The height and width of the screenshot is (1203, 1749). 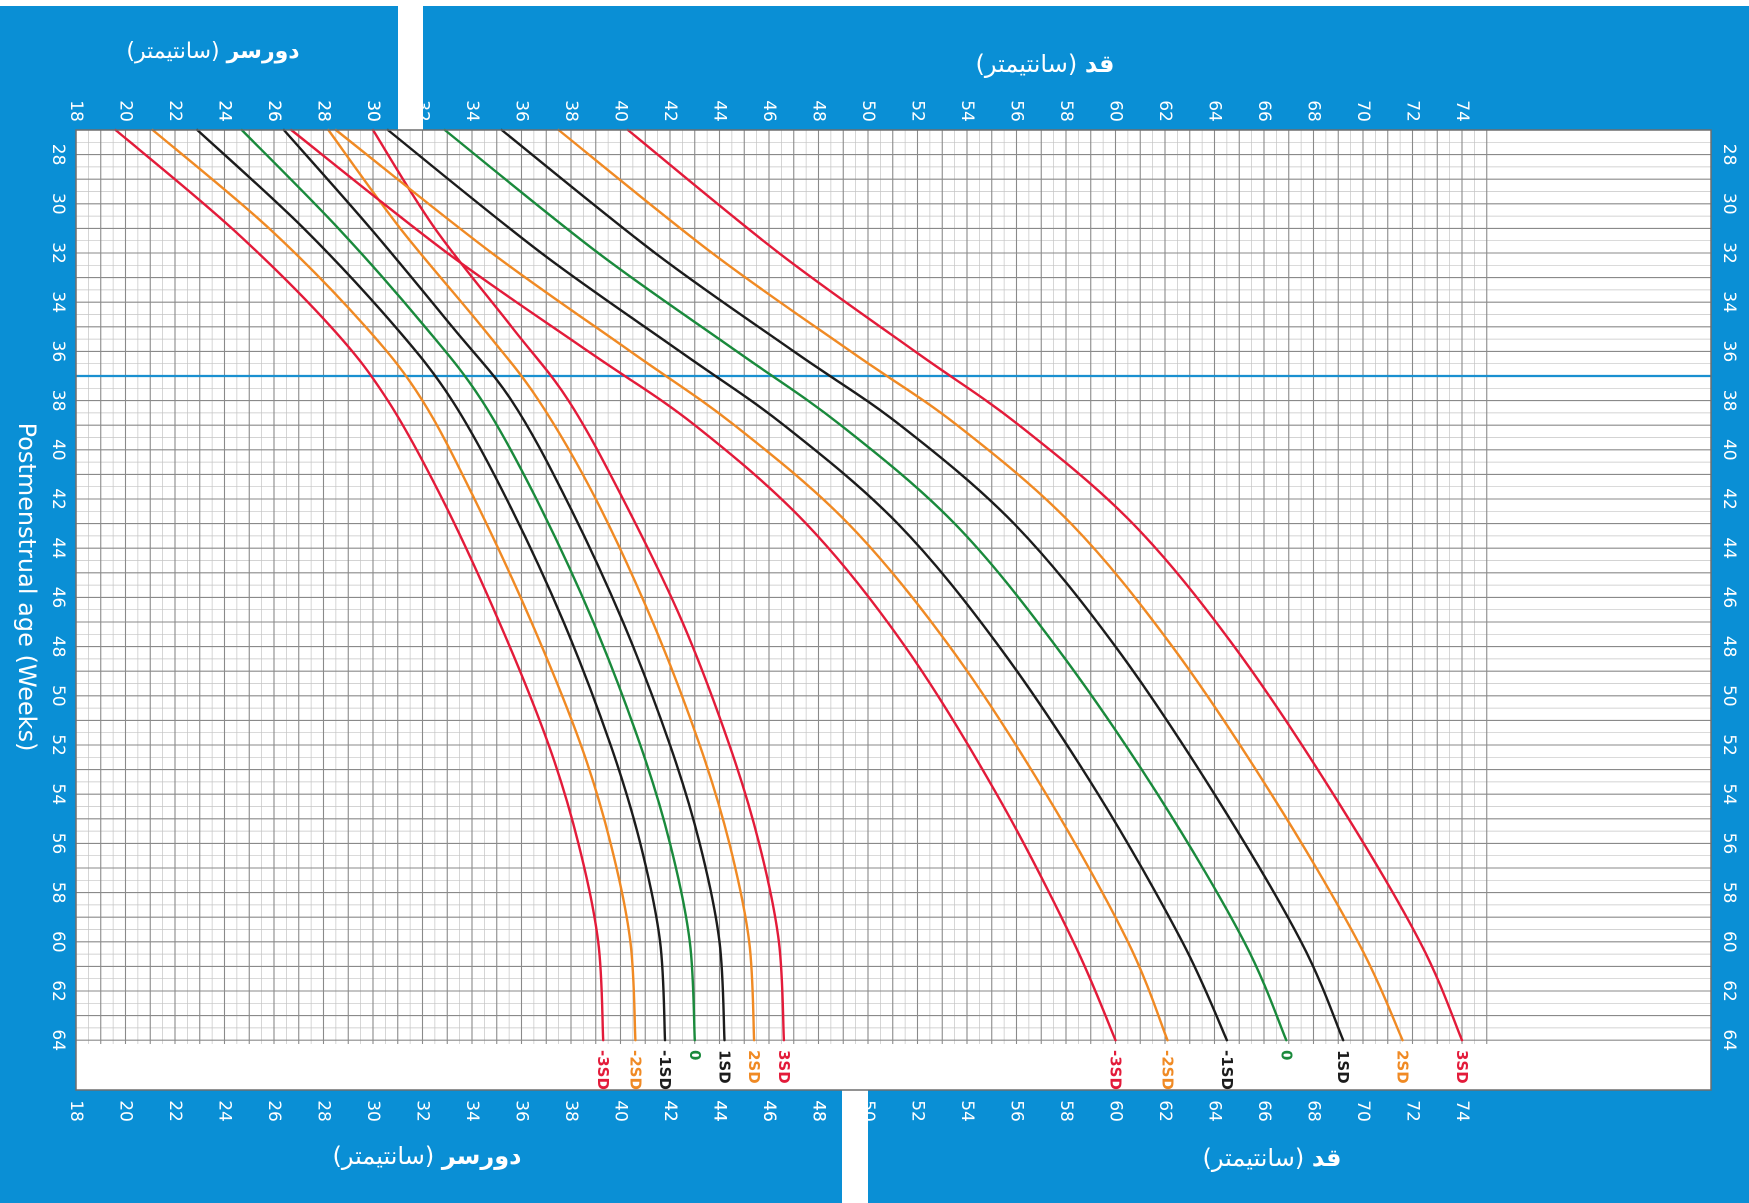 What do you see at coordinates (58, 302) in the screenshot?
I see `y-tick-left: 34` at bounding box center [58, 302].